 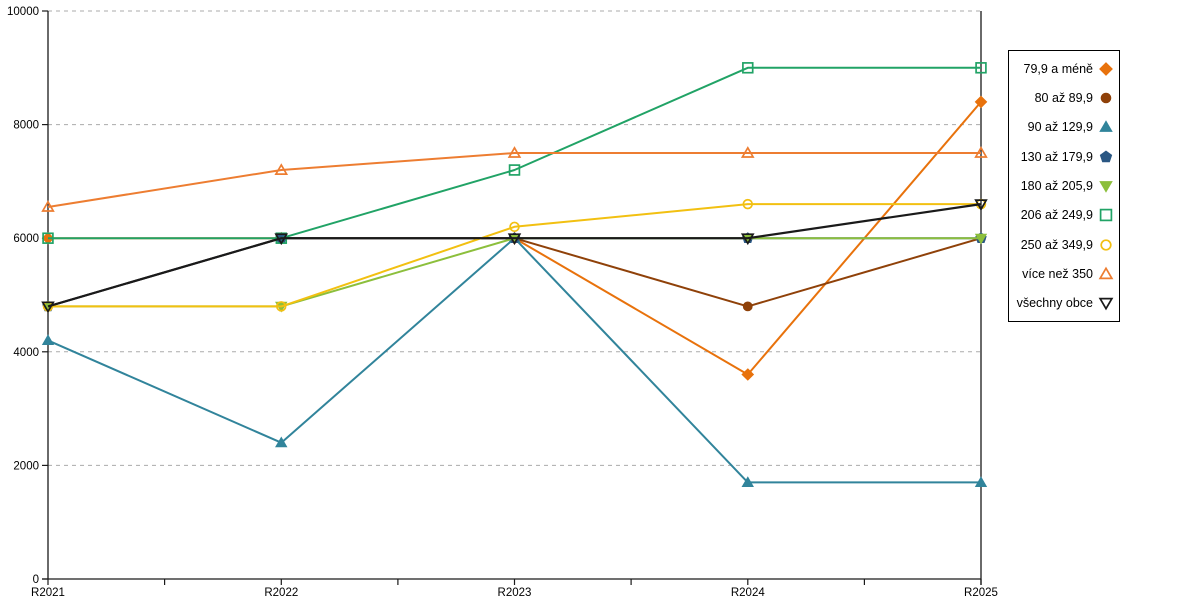 I want to click on legend-item-0: 79,9 a méně, so click(x=1064, y=69).